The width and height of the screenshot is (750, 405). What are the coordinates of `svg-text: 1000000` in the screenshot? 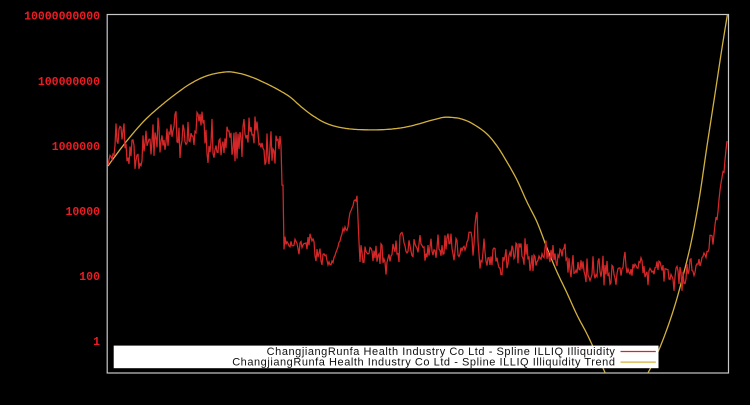 It's located at (76, 147).